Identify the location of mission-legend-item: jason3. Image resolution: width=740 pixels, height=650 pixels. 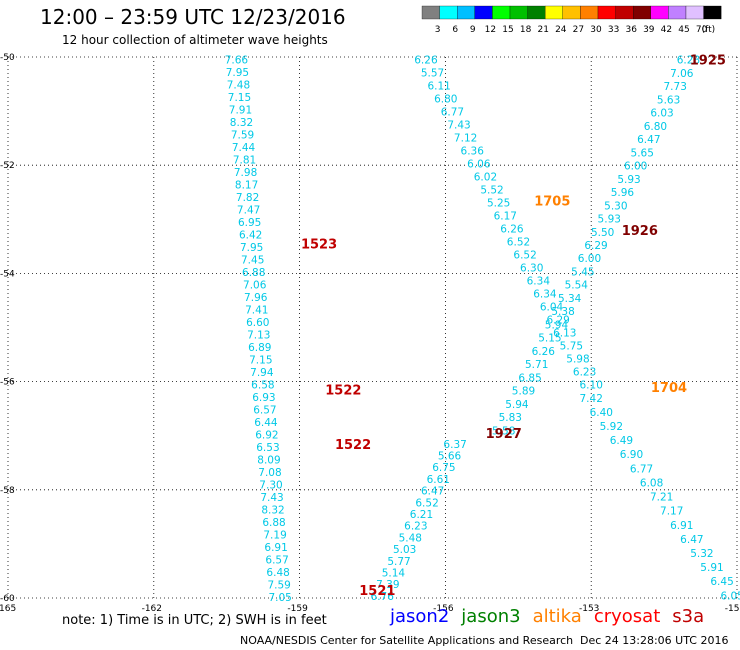
(491, 616).